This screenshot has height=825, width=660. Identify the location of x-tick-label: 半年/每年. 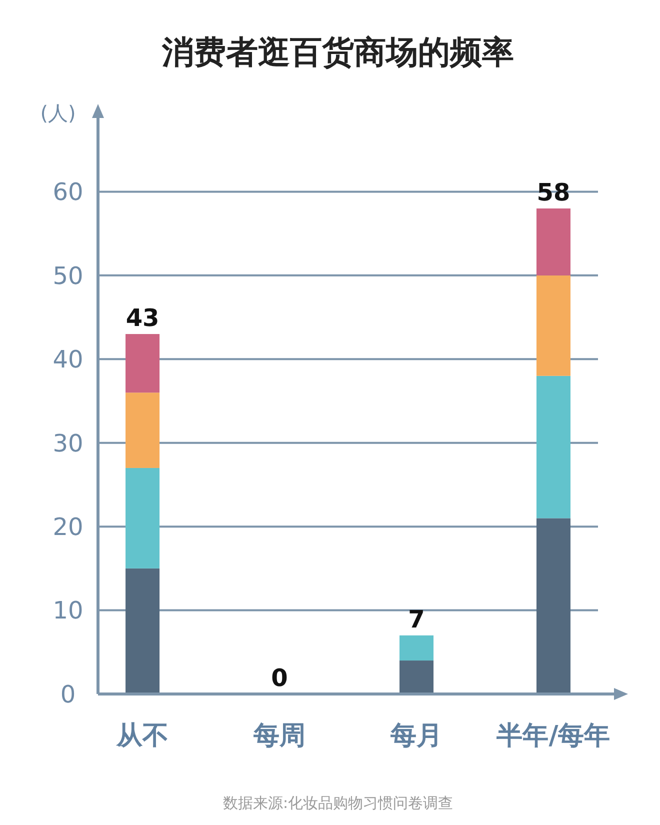
(553, 736).